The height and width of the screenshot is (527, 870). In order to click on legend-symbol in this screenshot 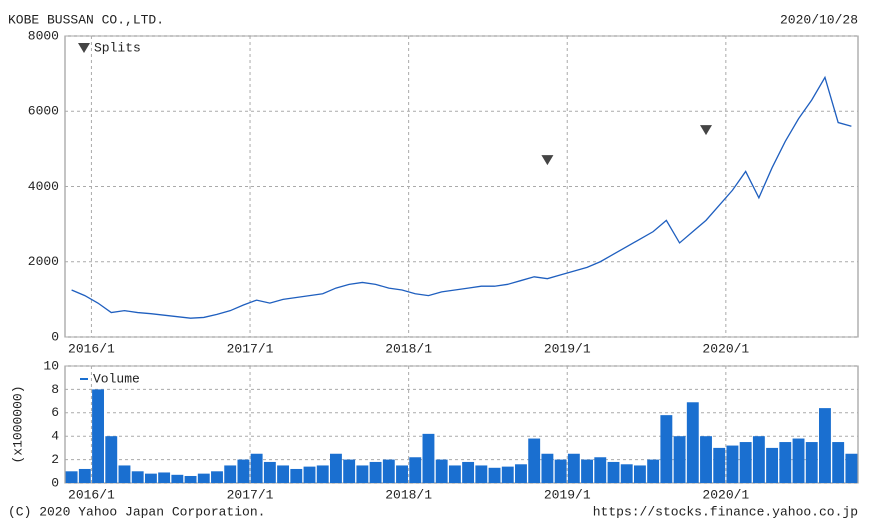, I will do `click(84, 48)`.